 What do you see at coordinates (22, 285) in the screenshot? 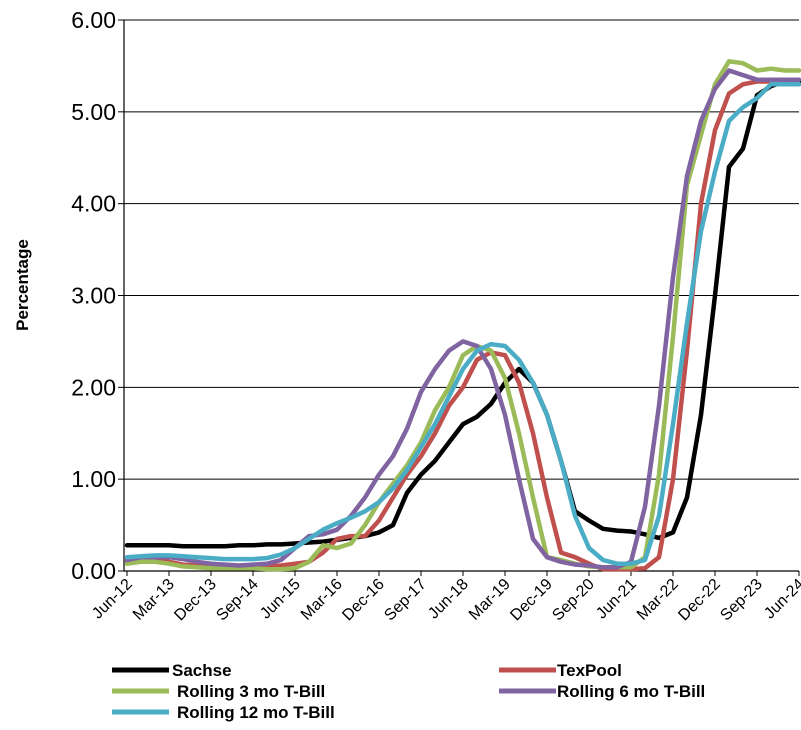
I see `y-axis-label: Percentage` at bounding box center [22, 285].